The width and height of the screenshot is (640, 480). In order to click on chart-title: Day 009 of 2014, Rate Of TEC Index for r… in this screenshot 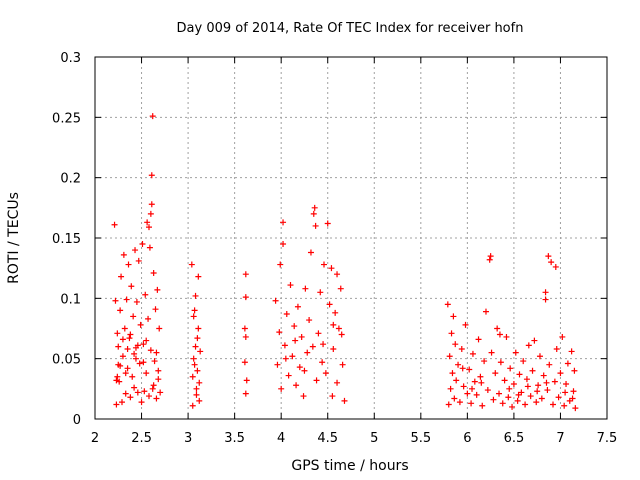, I will do `click(350, 28)`.